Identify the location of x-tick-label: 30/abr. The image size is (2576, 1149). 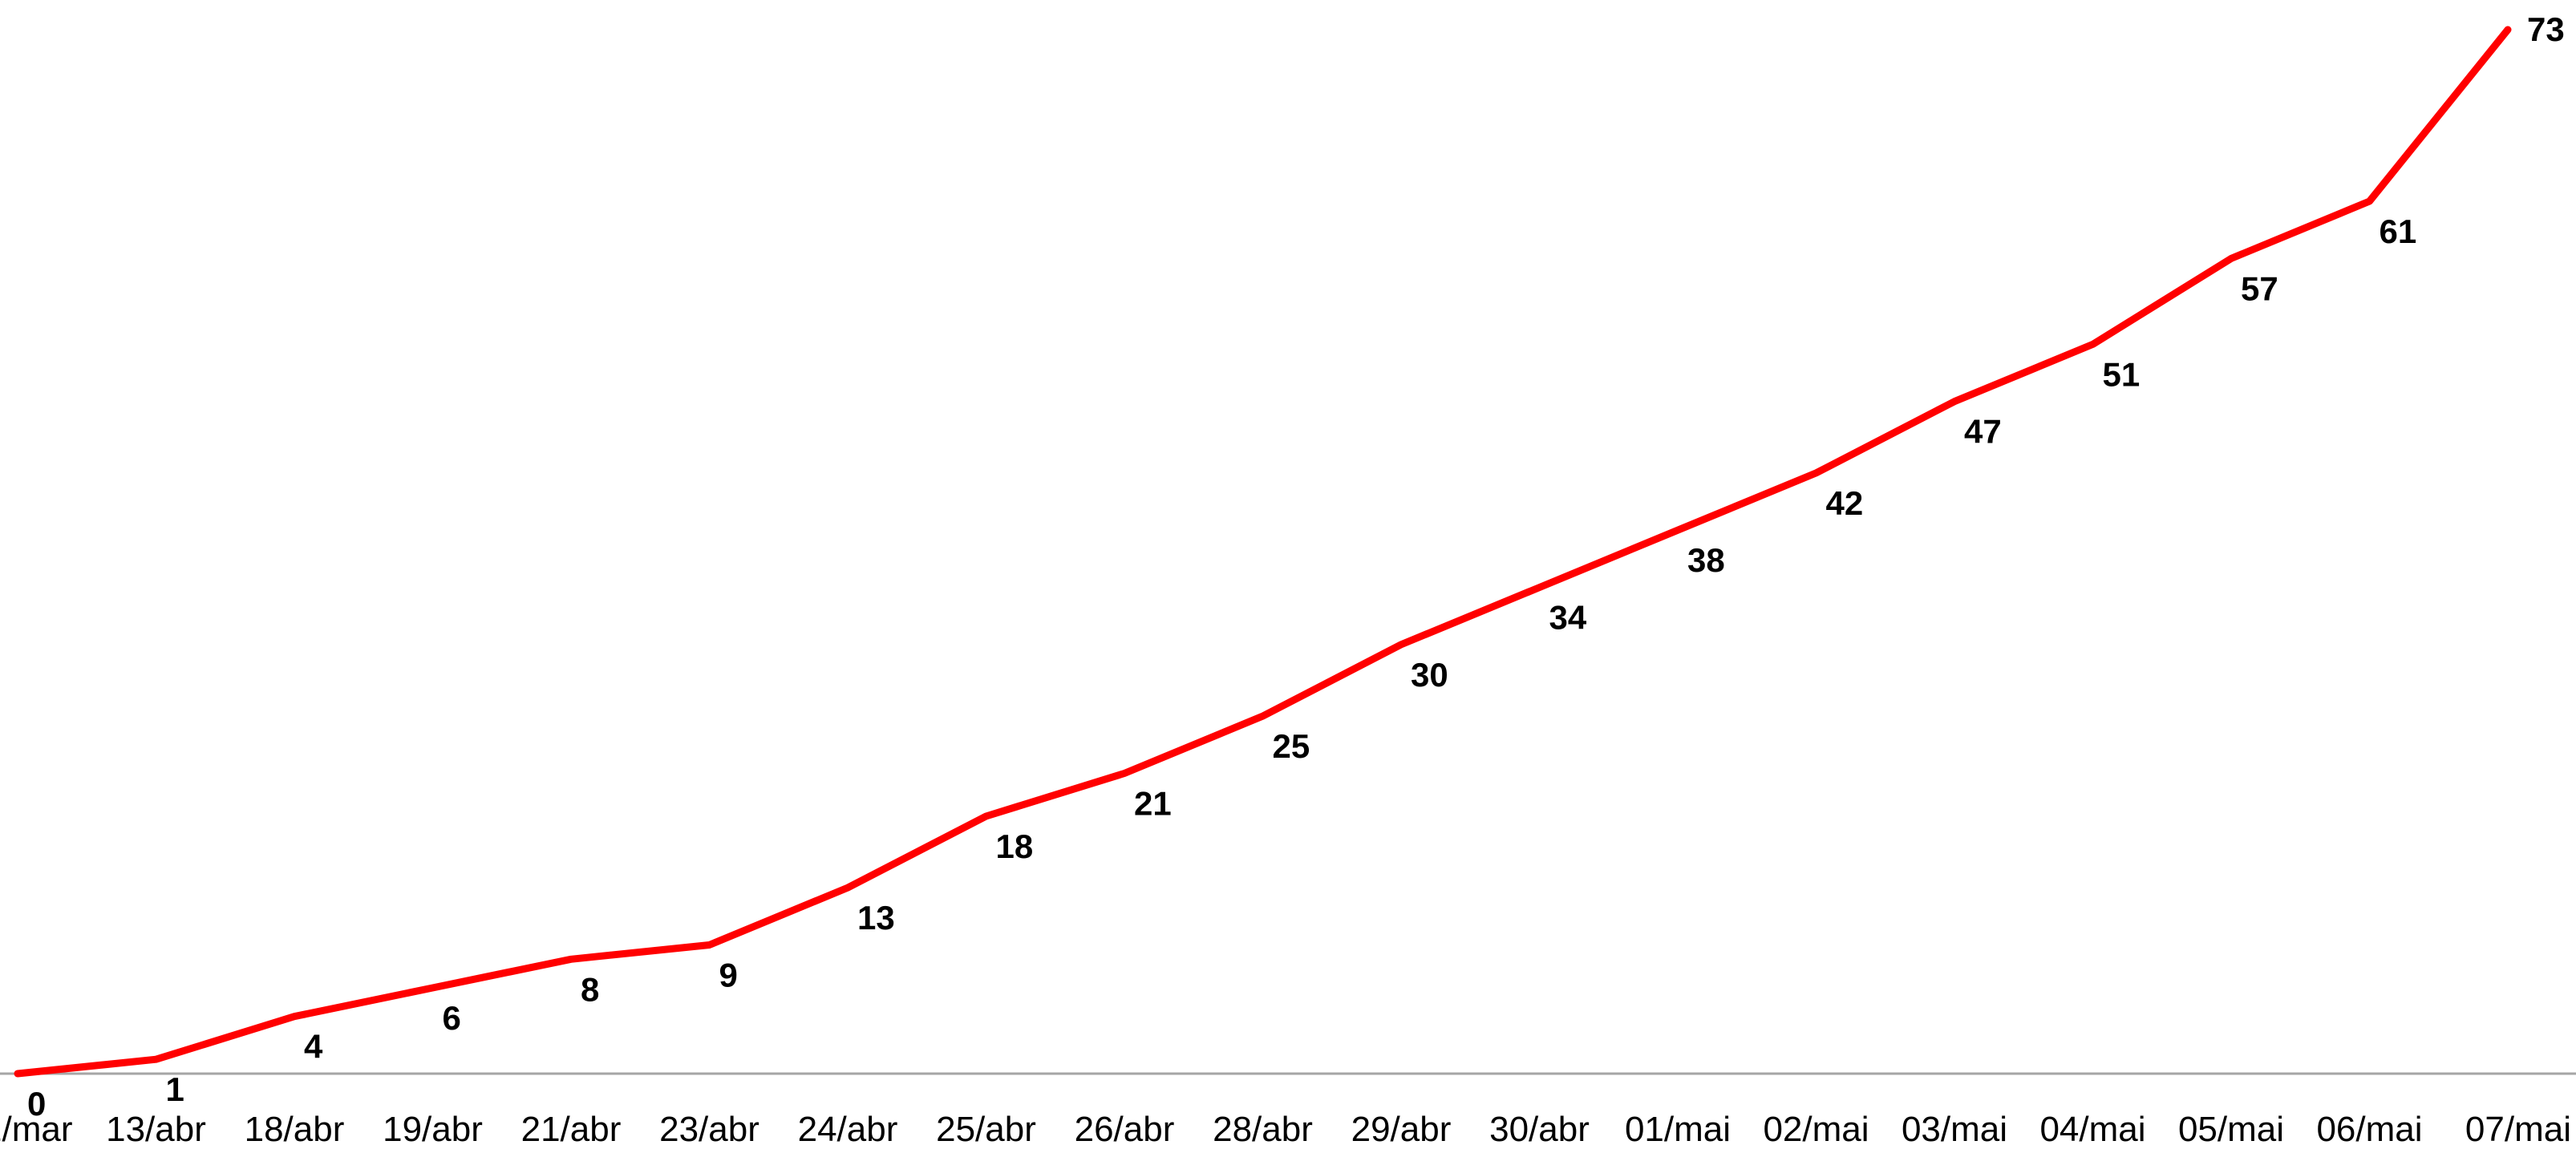
(1539, 1130).